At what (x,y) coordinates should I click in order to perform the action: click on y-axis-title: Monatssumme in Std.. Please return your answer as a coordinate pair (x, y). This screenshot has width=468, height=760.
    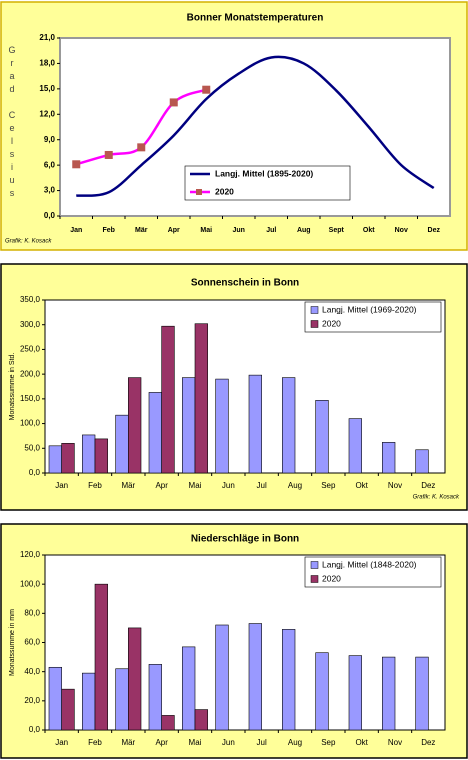
    Looking at the image, I should click on (12, 387).